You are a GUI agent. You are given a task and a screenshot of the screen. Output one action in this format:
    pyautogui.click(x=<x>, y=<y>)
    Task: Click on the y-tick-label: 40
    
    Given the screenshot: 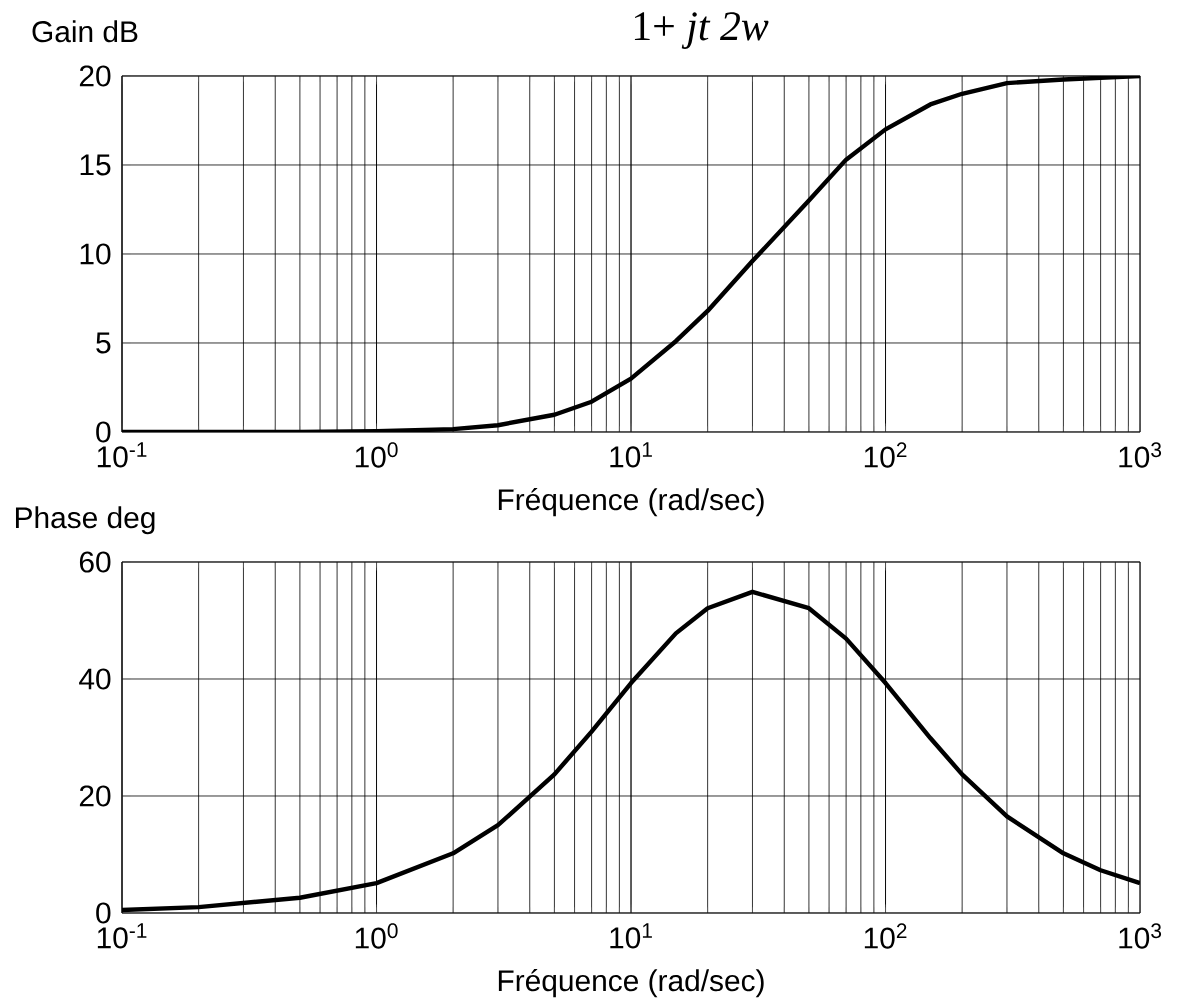 What is the action you would take?
    pyautogui.click(x=95, y=679)
    